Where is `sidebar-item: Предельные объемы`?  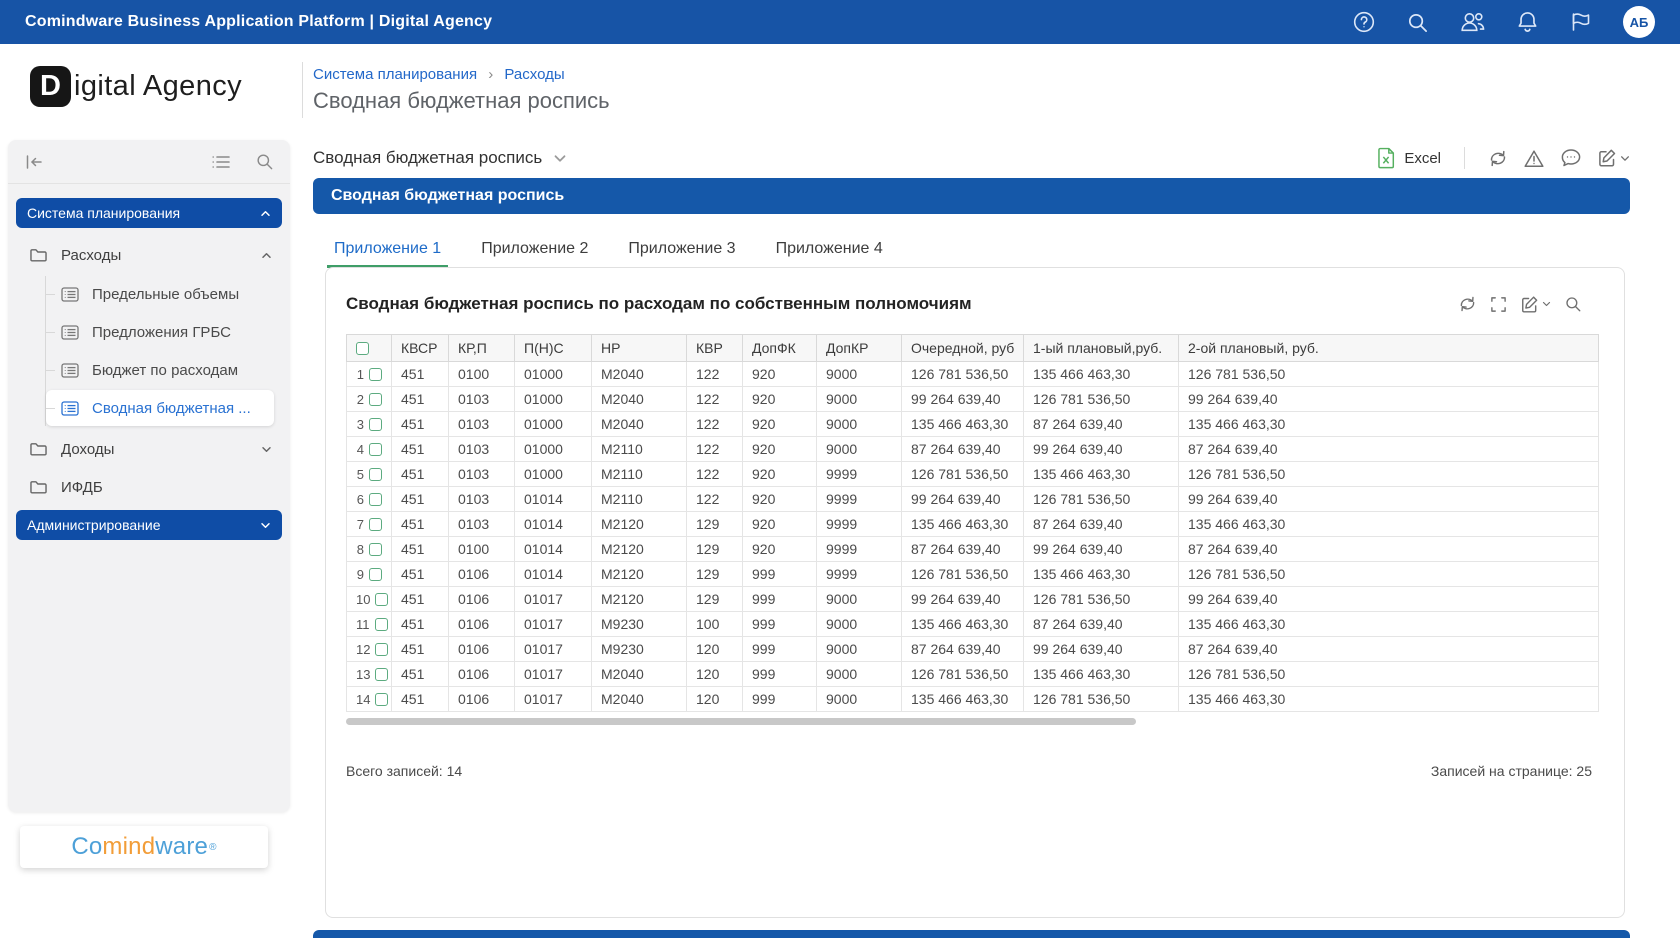 sidebar-item: Предельные объемы is located at coordinates (160, 294).